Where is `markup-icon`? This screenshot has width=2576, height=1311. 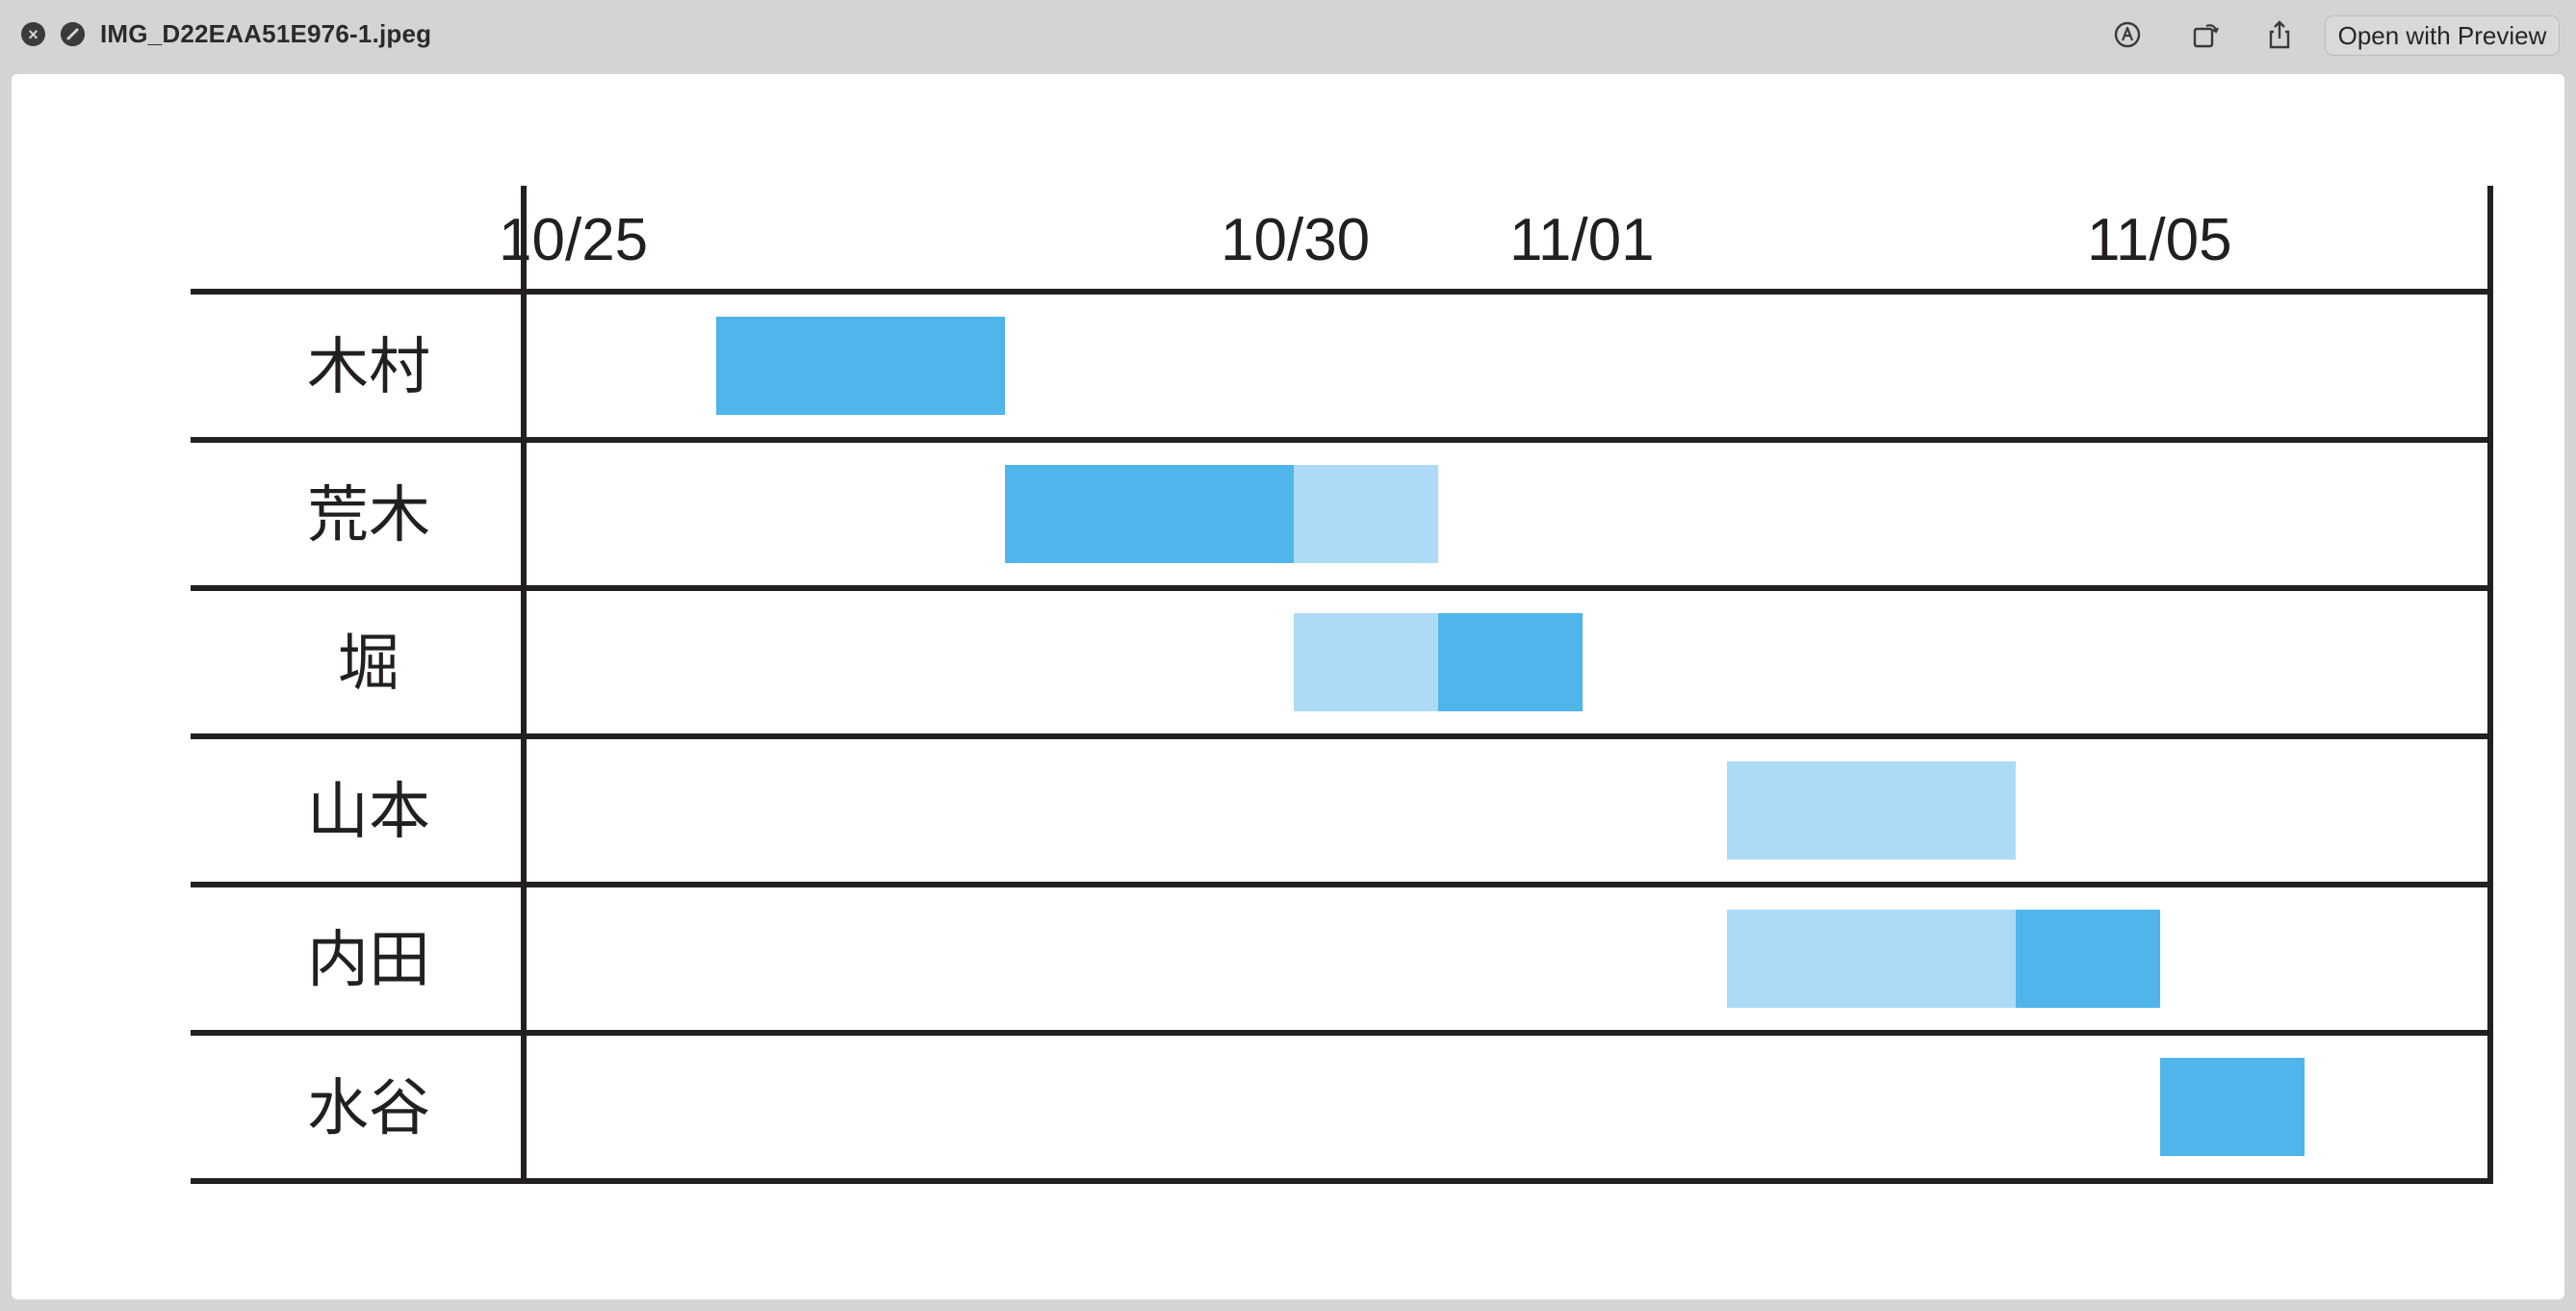
markup-icon is located at coordinates (2127, 35).